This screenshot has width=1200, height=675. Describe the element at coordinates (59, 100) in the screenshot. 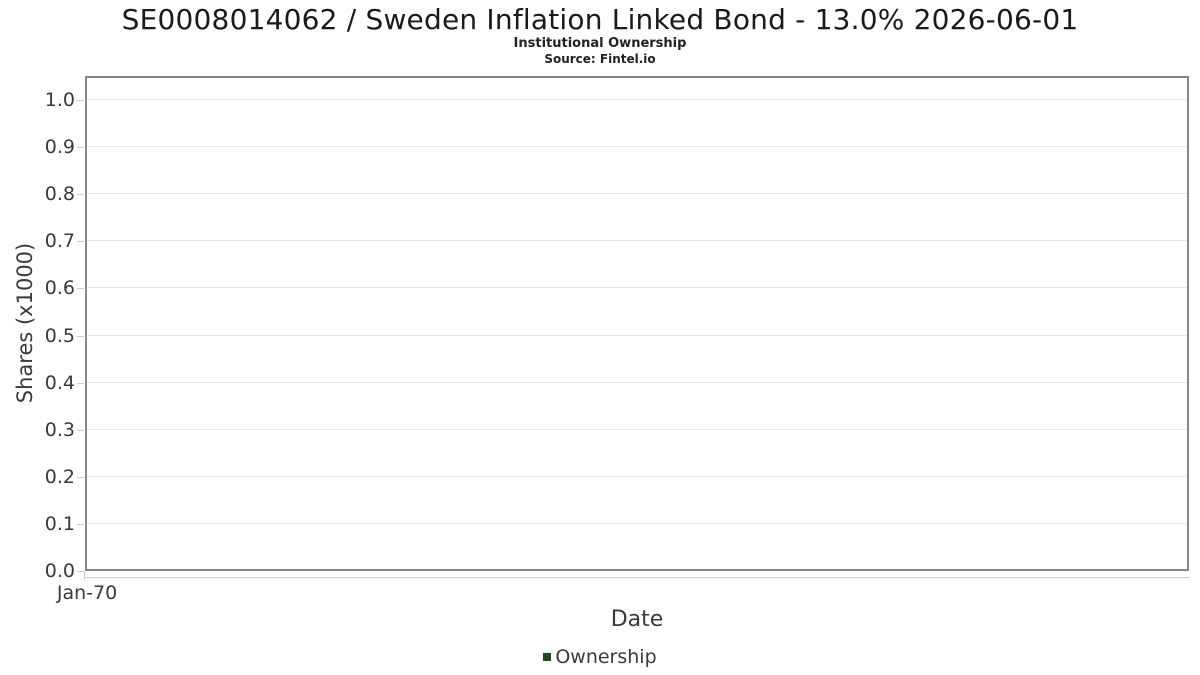

I see `y-tick-label: 1.0` at that location.